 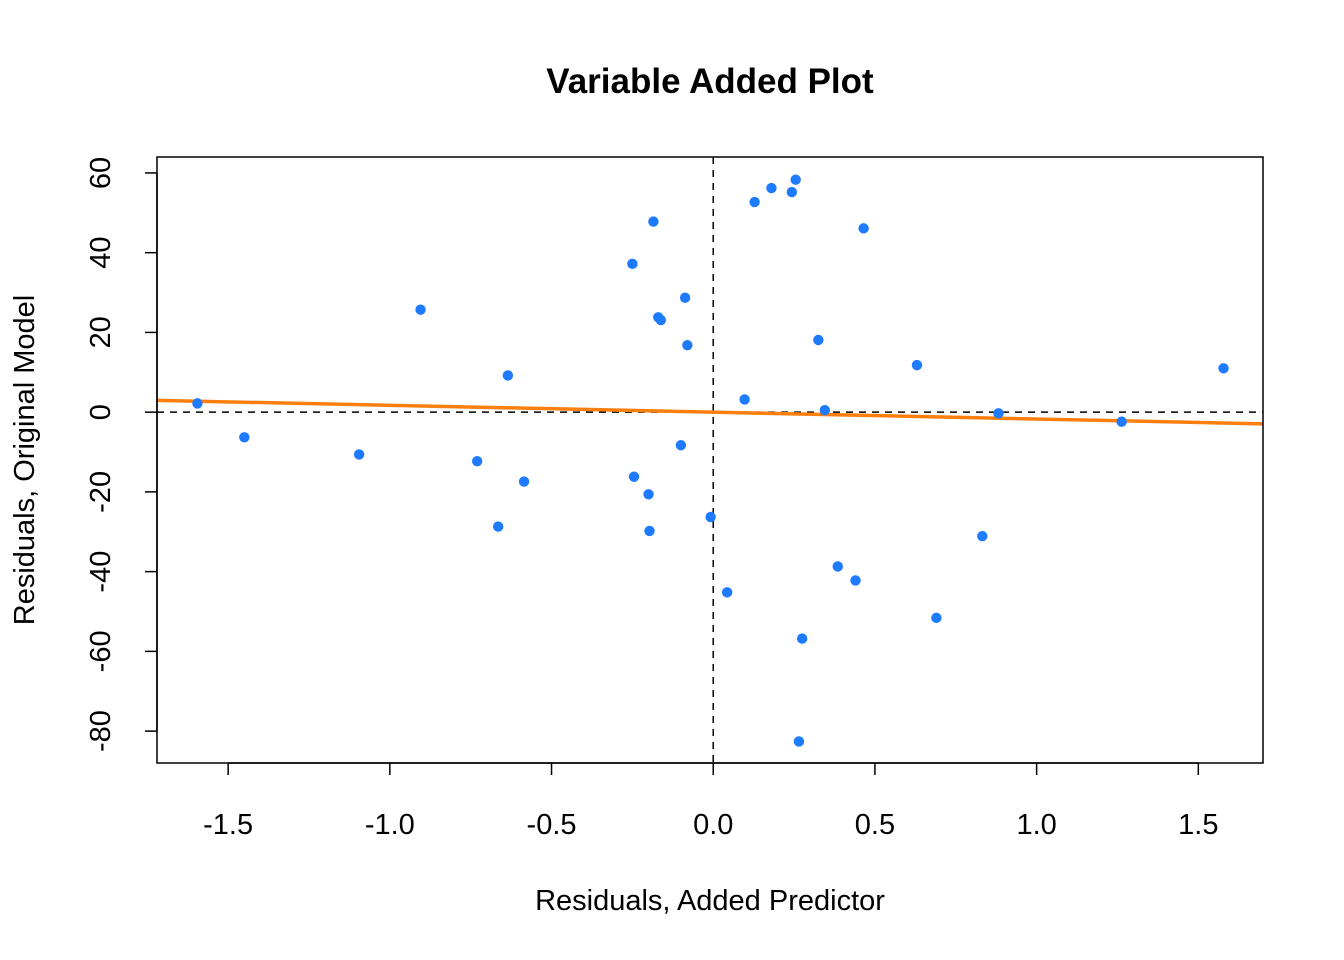 I want to click on y-tick-label: -60, so click(x=101, y=651).